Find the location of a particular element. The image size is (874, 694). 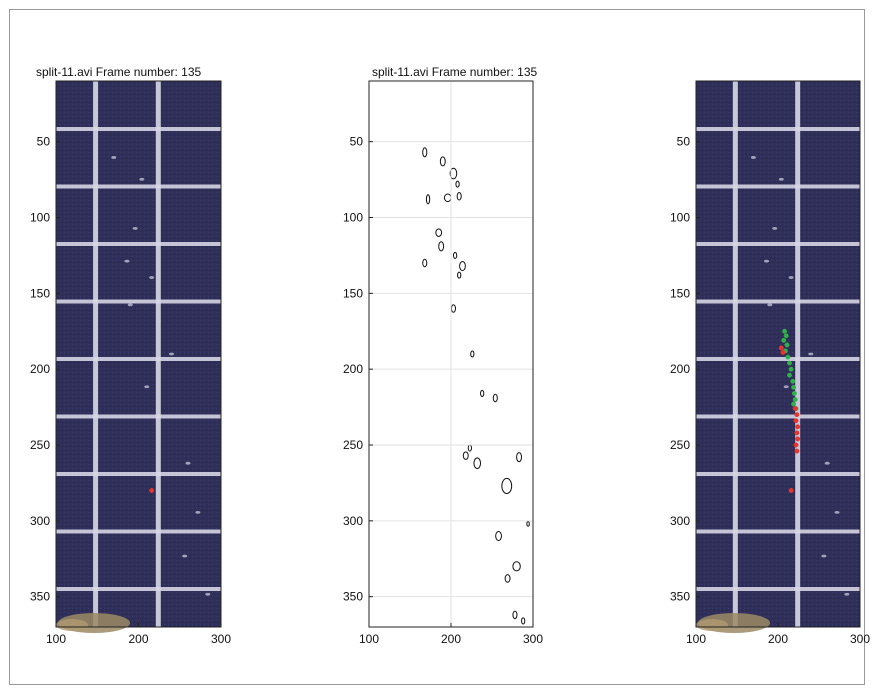

x-tick-label: 300 is located at coordinates (221, 639).